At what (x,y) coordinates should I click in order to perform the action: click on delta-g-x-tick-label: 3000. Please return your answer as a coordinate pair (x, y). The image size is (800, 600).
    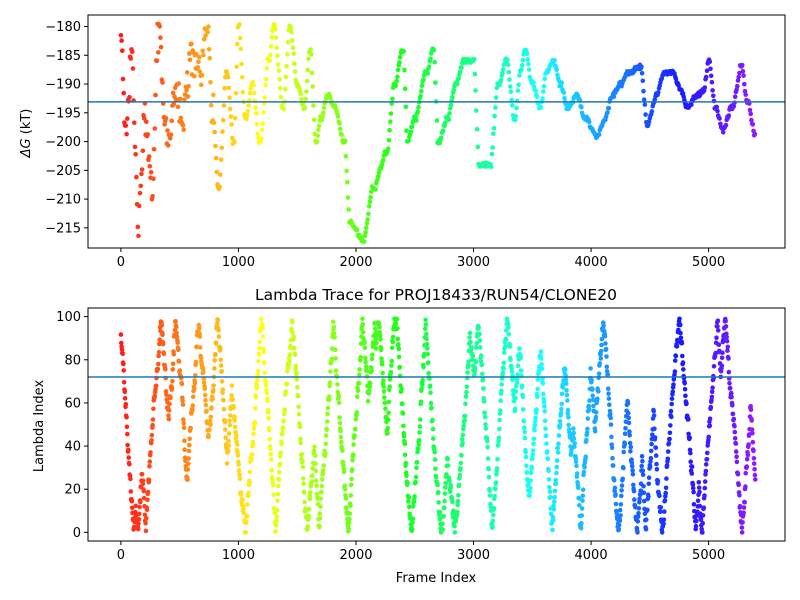
    Looking at the image, I should click on (473, 262).